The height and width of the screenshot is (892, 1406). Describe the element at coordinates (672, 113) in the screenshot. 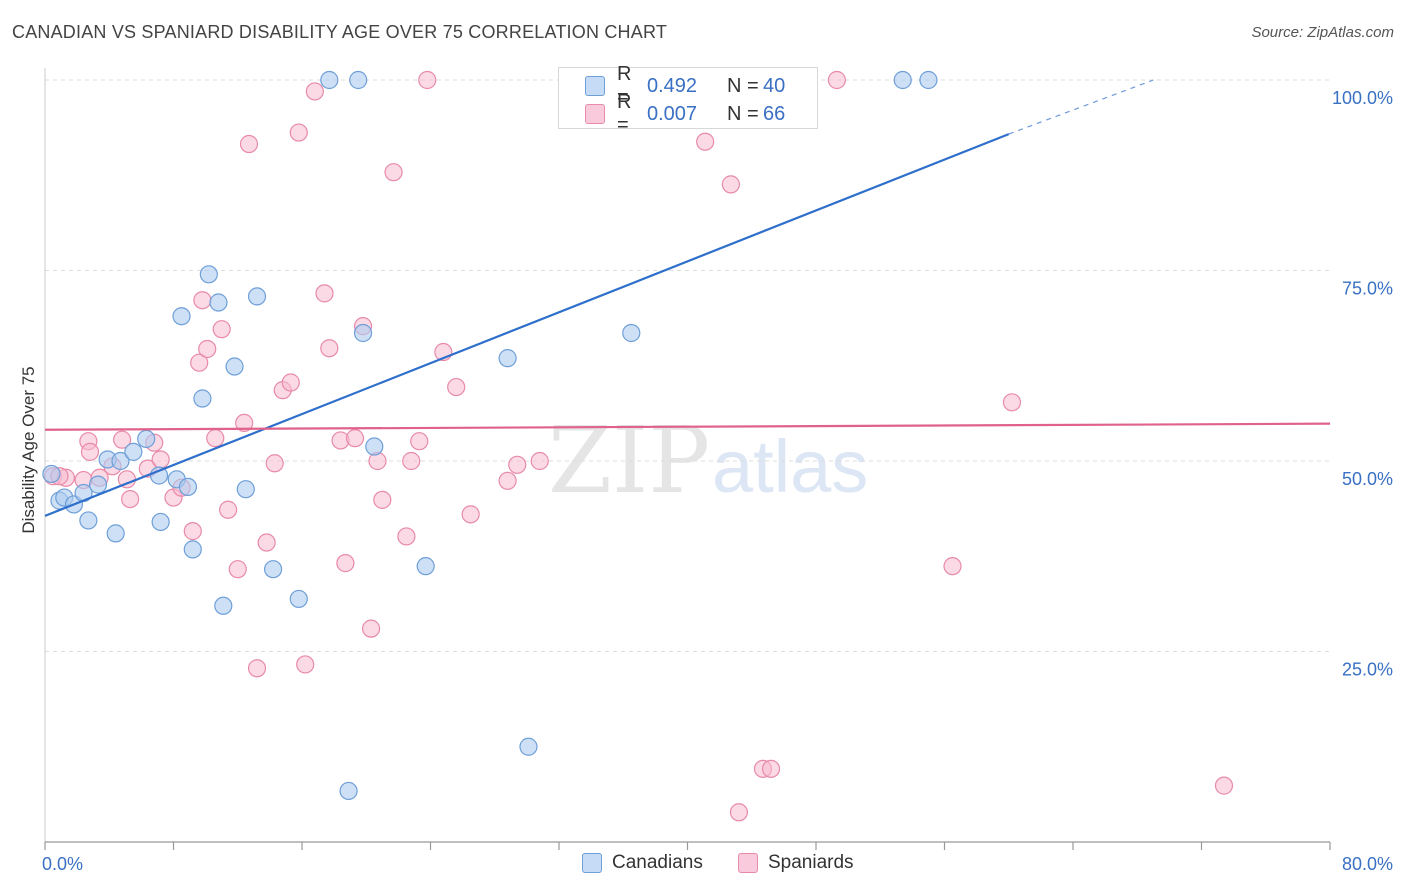

I see `r-value-spaniards: 0.007` at that location.